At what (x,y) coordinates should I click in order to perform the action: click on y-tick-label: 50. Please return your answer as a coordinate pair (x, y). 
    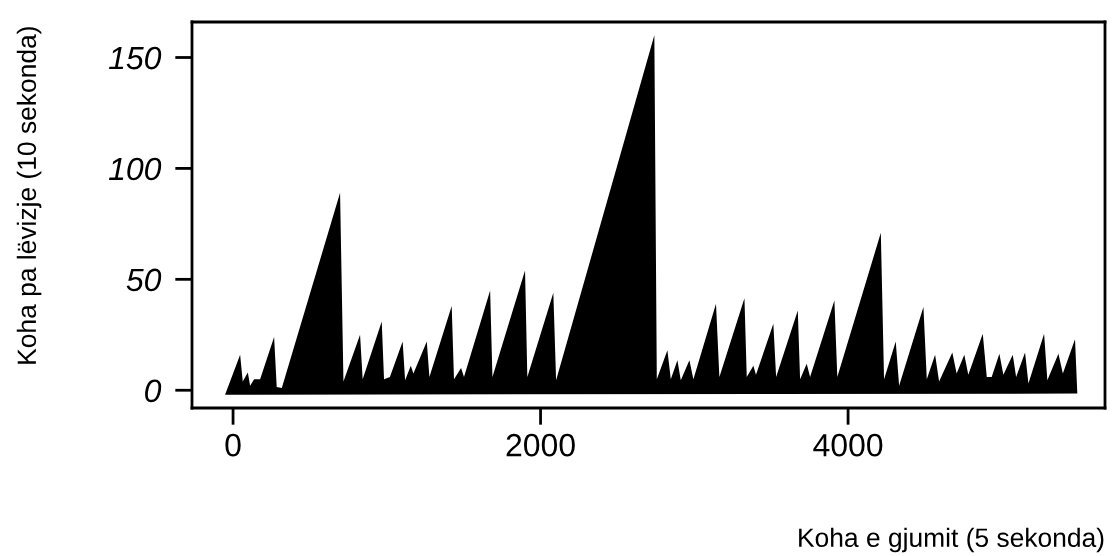
    Looking at the image, I should click on (144, 280).